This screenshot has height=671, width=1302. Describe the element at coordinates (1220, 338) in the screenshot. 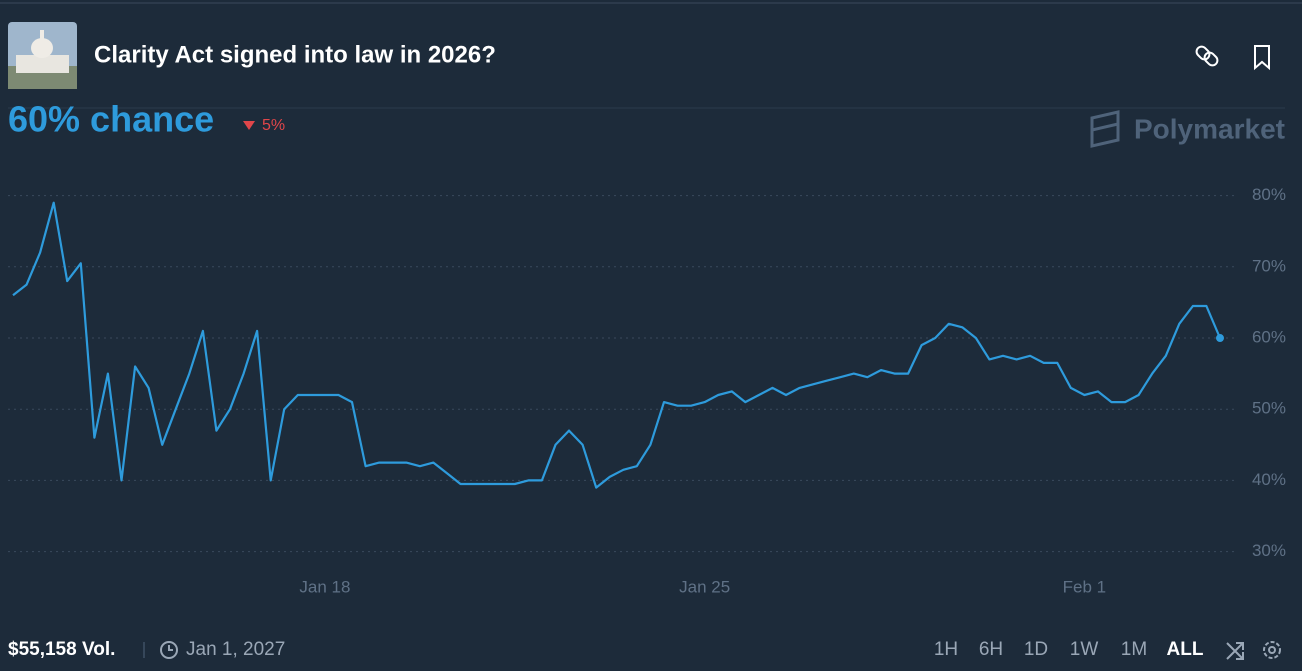

I see `last-point` at that location.